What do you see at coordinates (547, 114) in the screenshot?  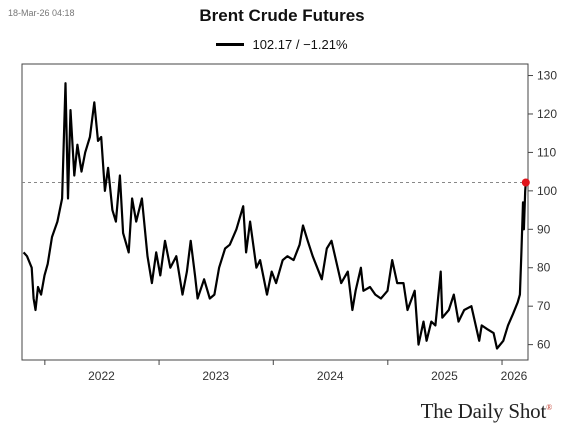 I see `y-tick-label: 120` at bounding box center [547, 114].